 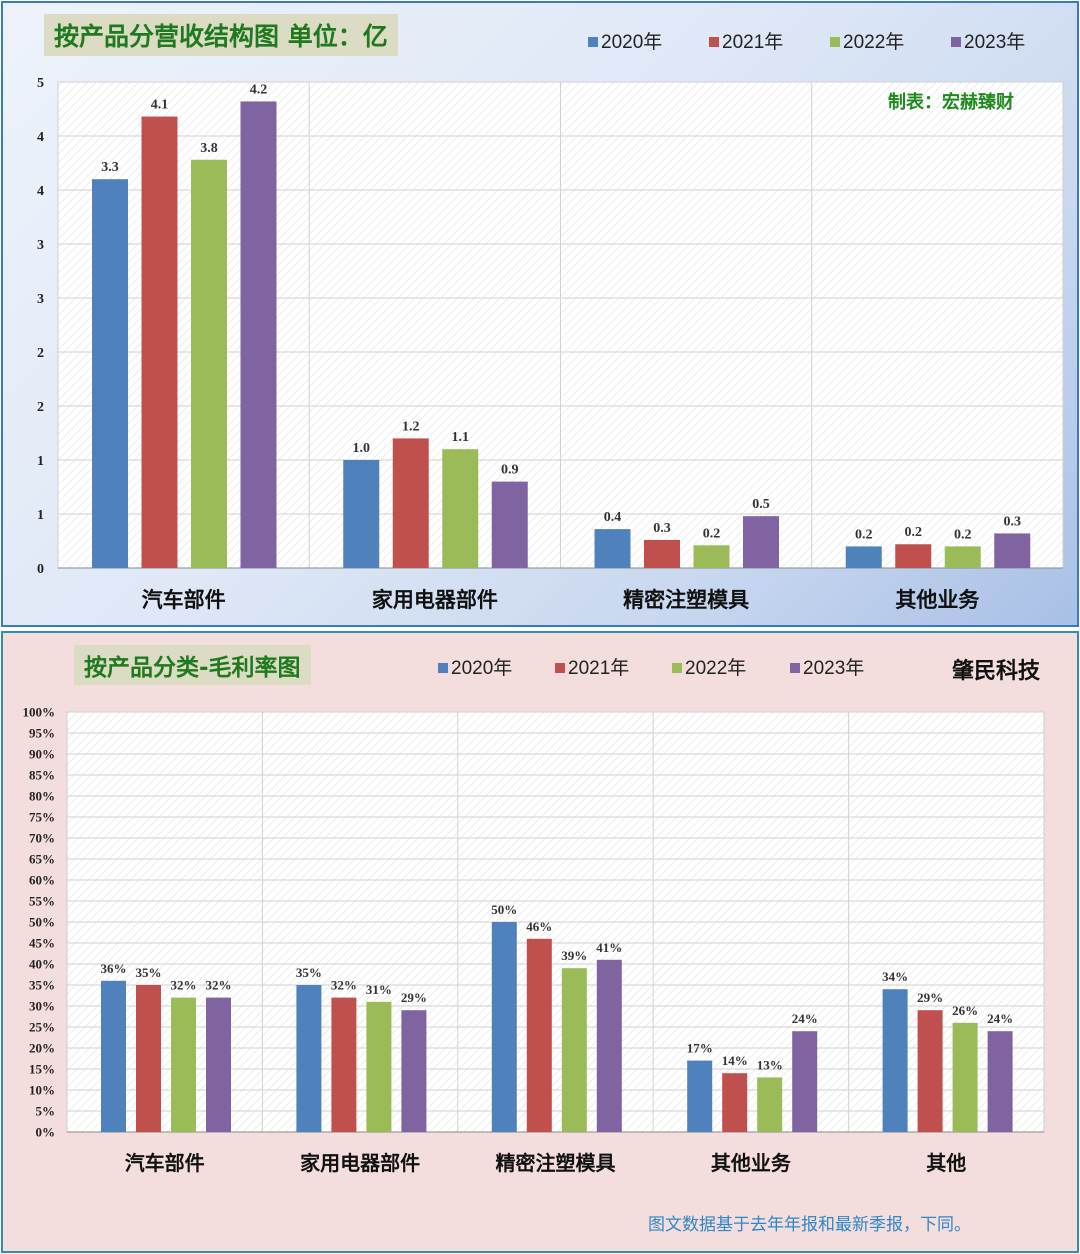 What do you see at coordinates (379, 989) in the screenshot?
I see `data-label: 31%` at bounding box center [379, 989].